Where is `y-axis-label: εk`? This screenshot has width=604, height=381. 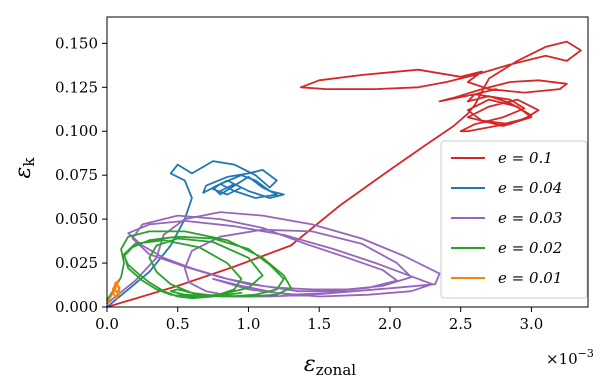 y-axis-label: εk is located at coordinates (24, 168).